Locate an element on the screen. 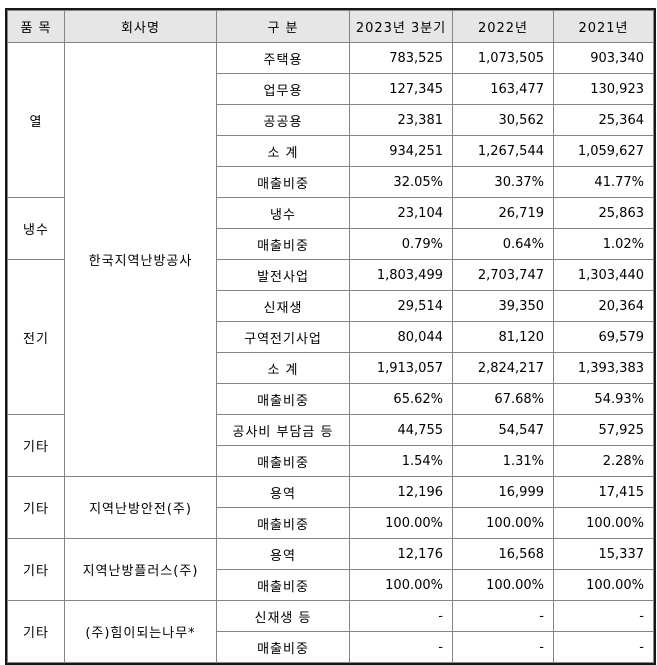 The height and width of the screenshot is (665, 657). value-2021: 41.77% is located at coordinates (603, 182).